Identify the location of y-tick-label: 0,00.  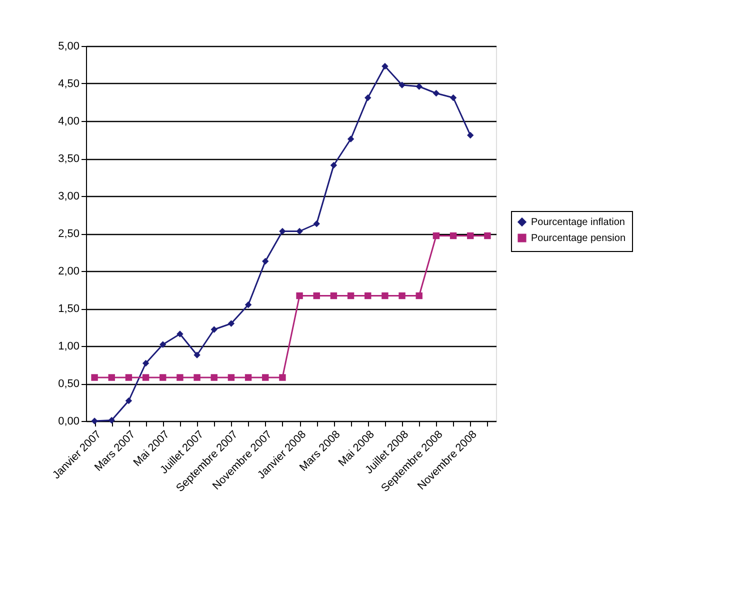
(69, 422).